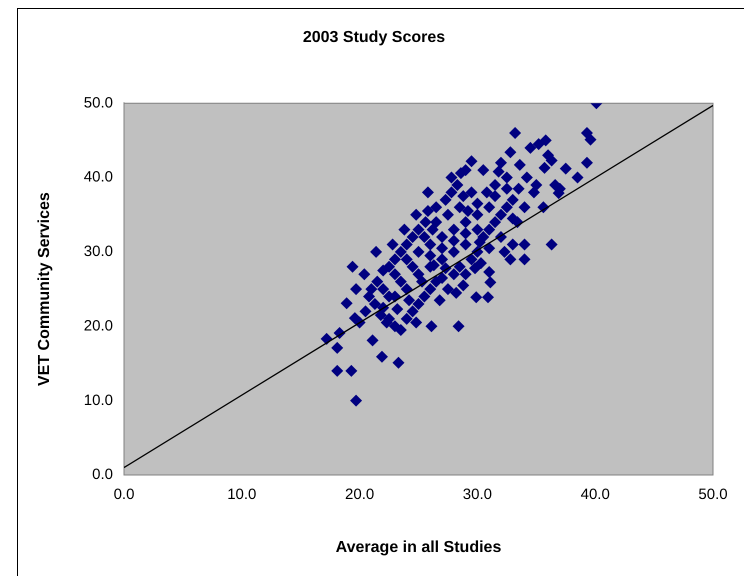 This screenshot has width=744, height=576. What do you see at coordinates (124, 495) in the screenshot?
I see `x-tick-label: 0.0` at bounding box center [124, 495].